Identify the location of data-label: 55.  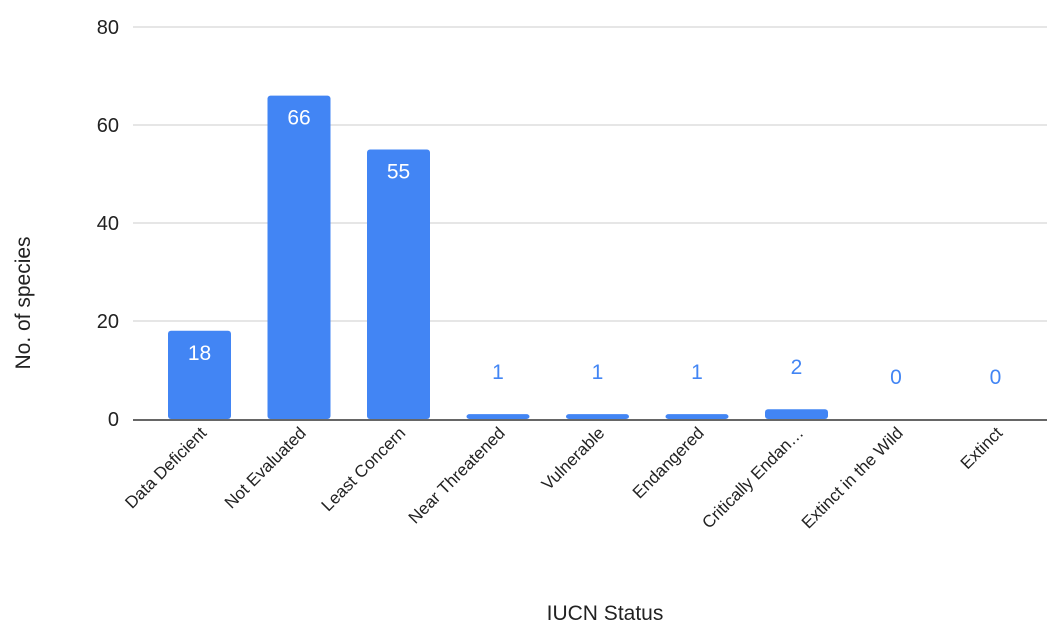
(398, 172).